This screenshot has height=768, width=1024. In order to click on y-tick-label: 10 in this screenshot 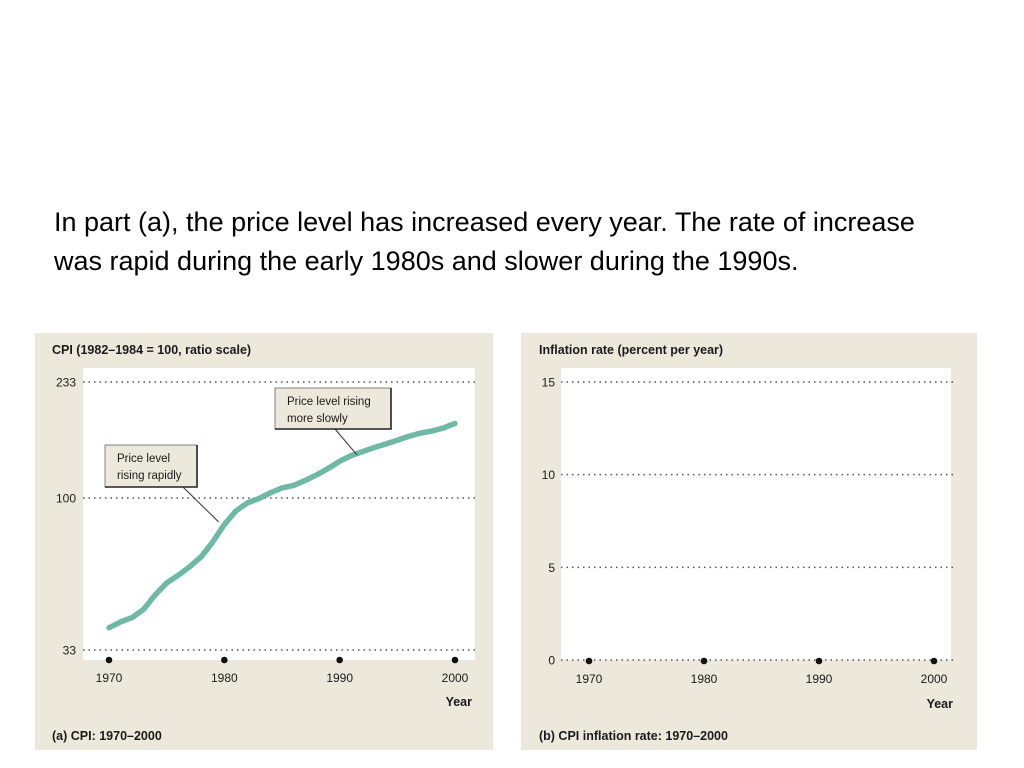, I will do `click(549, 475)`.